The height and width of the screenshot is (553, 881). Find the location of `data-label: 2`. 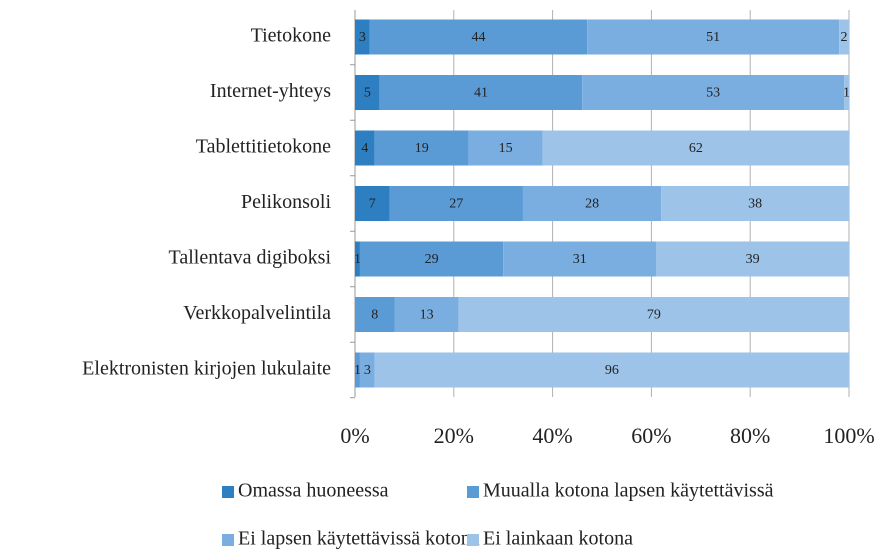

data-label: 2 is located at coordinates (844, 37).